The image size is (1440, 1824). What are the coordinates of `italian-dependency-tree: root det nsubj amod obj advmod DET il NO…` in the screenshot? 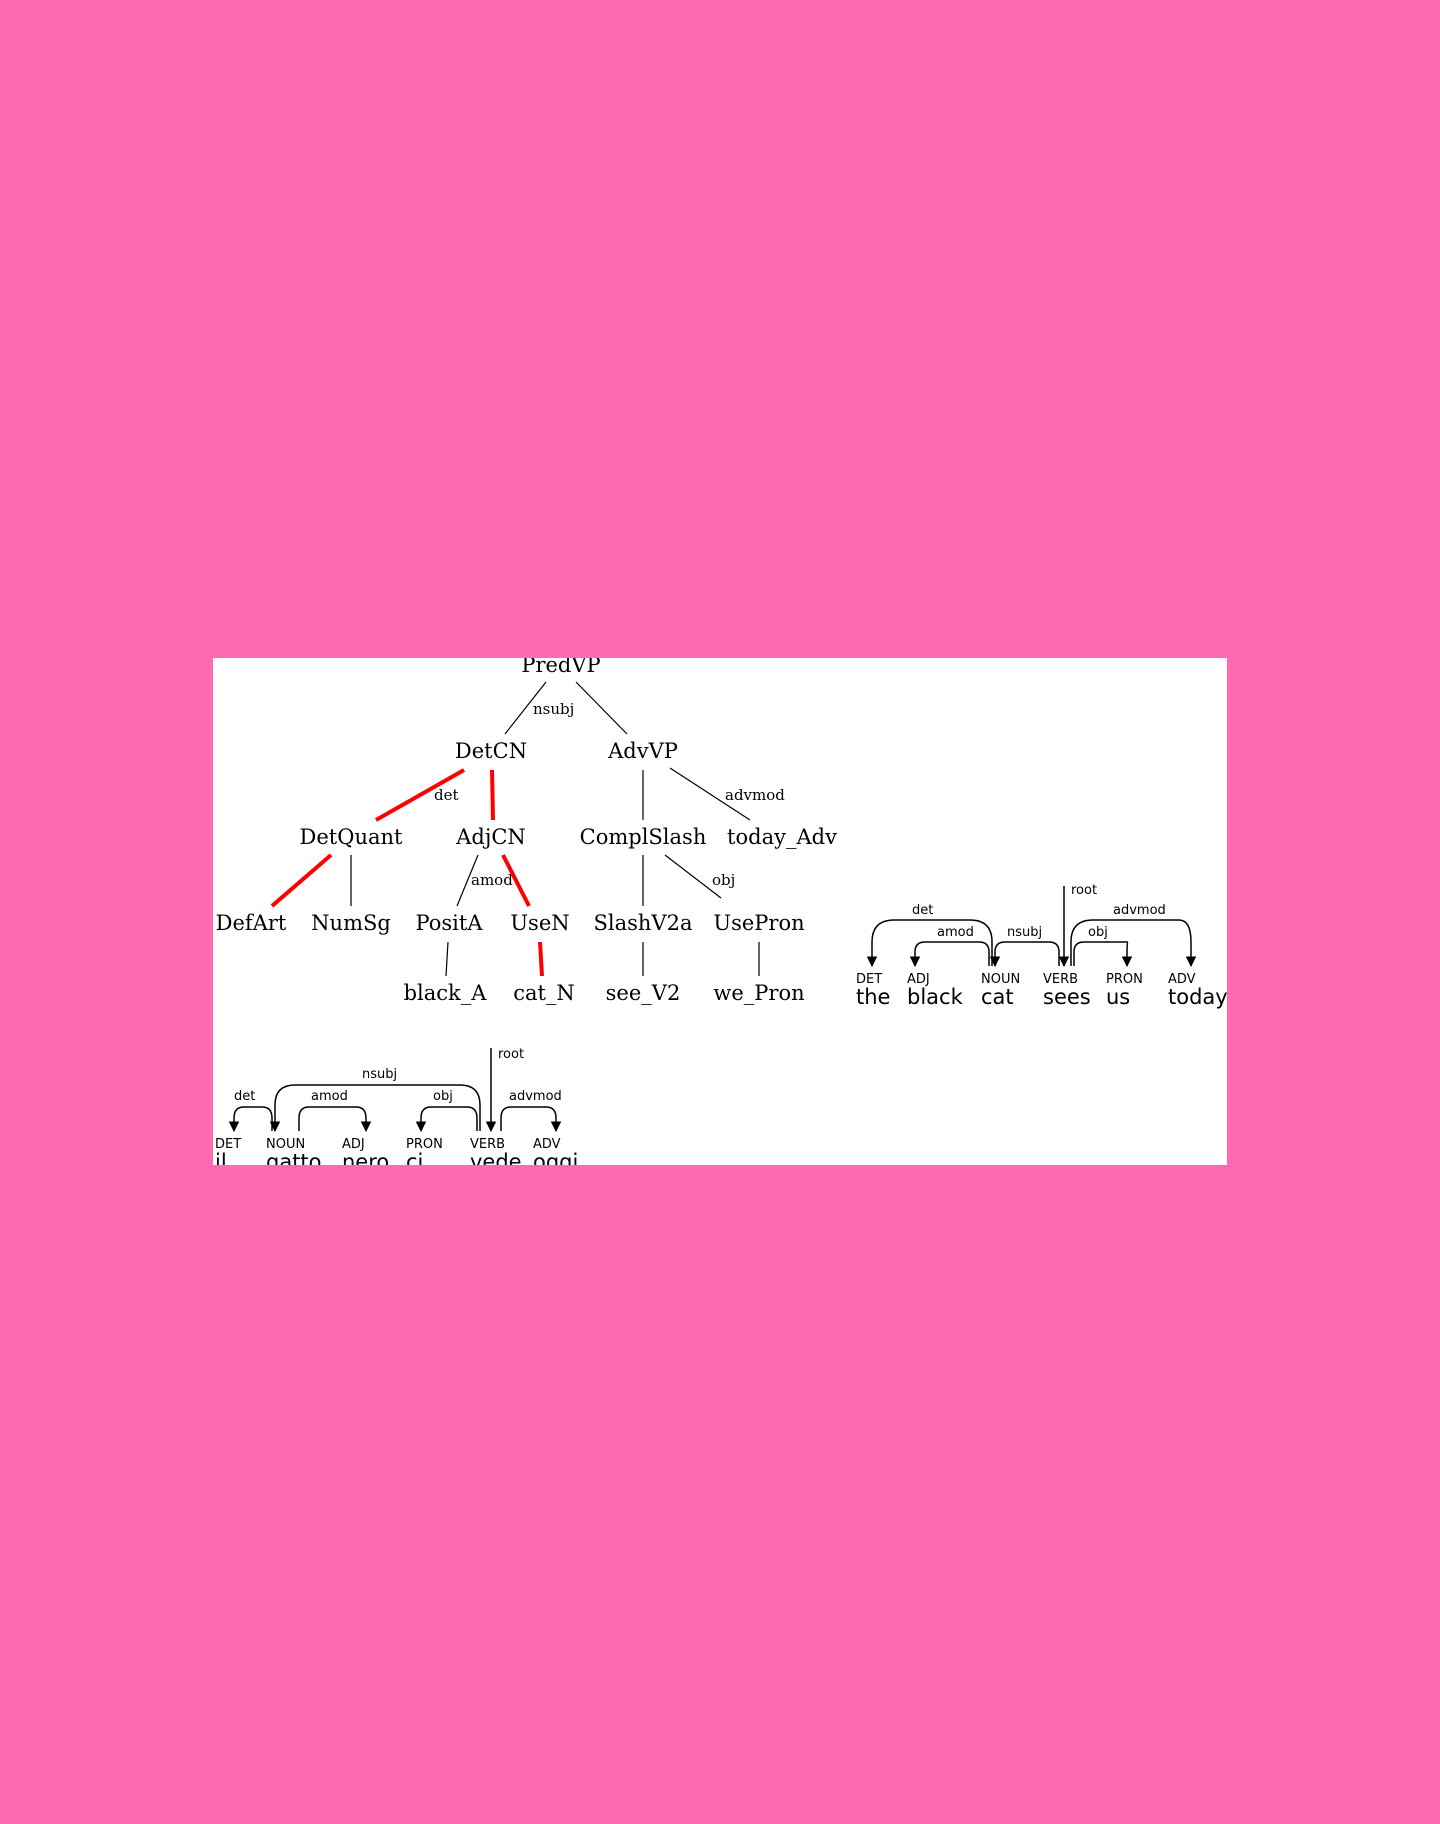 It's located at (396, 1106).